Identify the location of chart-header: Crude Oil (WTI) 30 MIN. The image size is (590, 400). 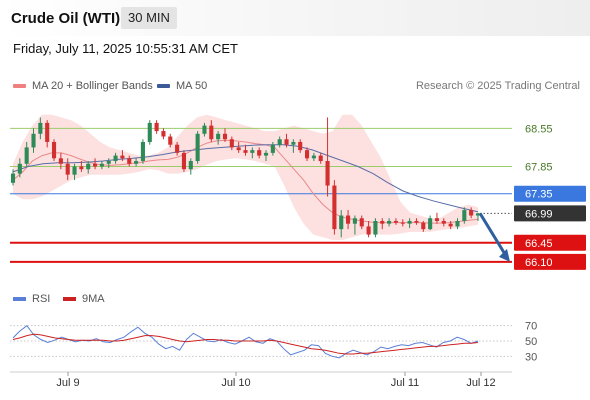
(295, 18).